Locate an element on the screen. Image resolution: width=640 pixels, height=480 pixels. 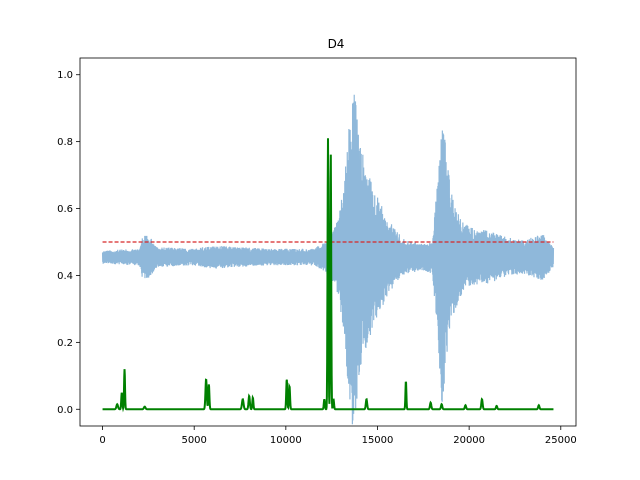
y-tick-label: 1.0 is located at coordinates (65, 75).